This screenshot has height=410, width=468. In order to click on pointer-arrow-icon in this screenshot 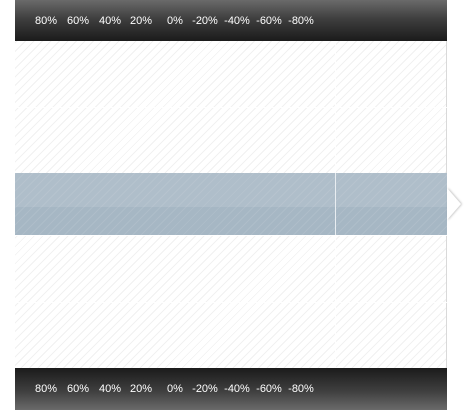, I will do `click(454, 204)`.